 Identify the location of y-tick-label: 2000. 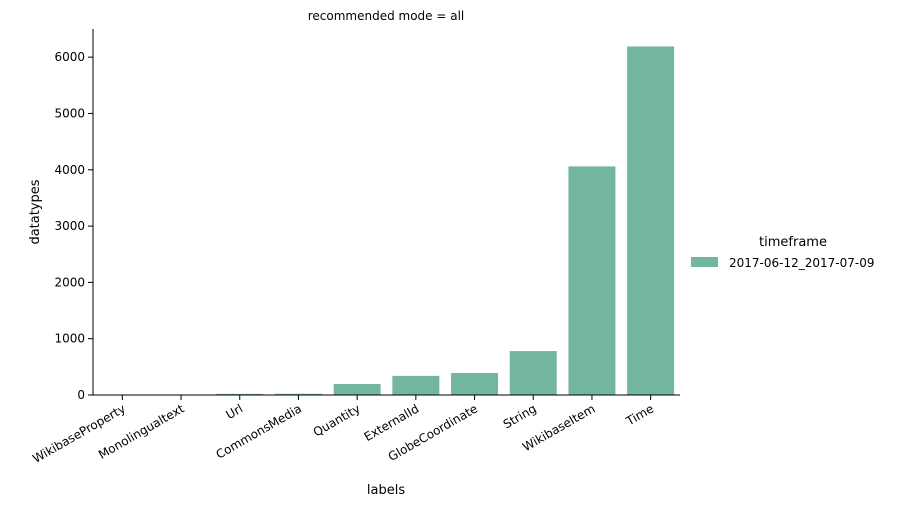
(69, 282).